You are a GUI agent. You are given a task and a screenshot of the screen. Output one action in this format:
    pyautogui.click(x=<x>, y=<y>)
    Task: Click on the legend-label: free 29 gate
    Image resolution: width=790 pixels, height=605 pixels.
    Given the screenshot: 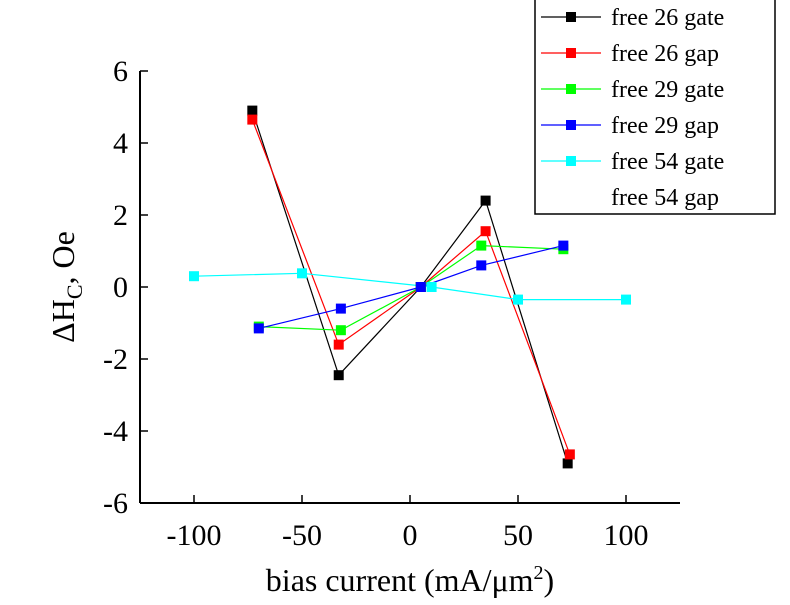 What is the action you would take?
    pyautogui.click(x=667, y=90)
    